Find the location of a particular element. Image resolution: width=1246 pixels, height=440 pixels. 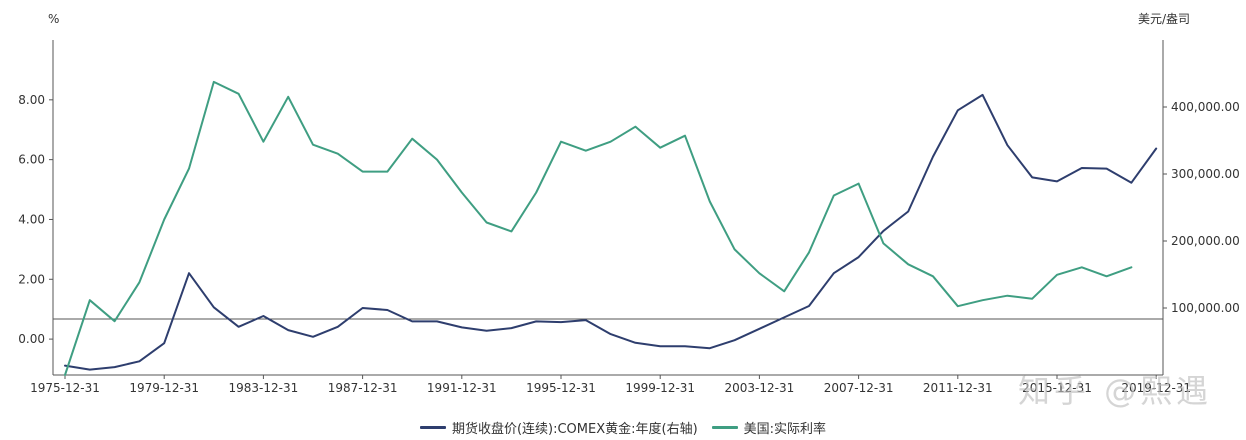

legend-item-real-rate: 美国:实际利率 is located at coordinates (769, 427).